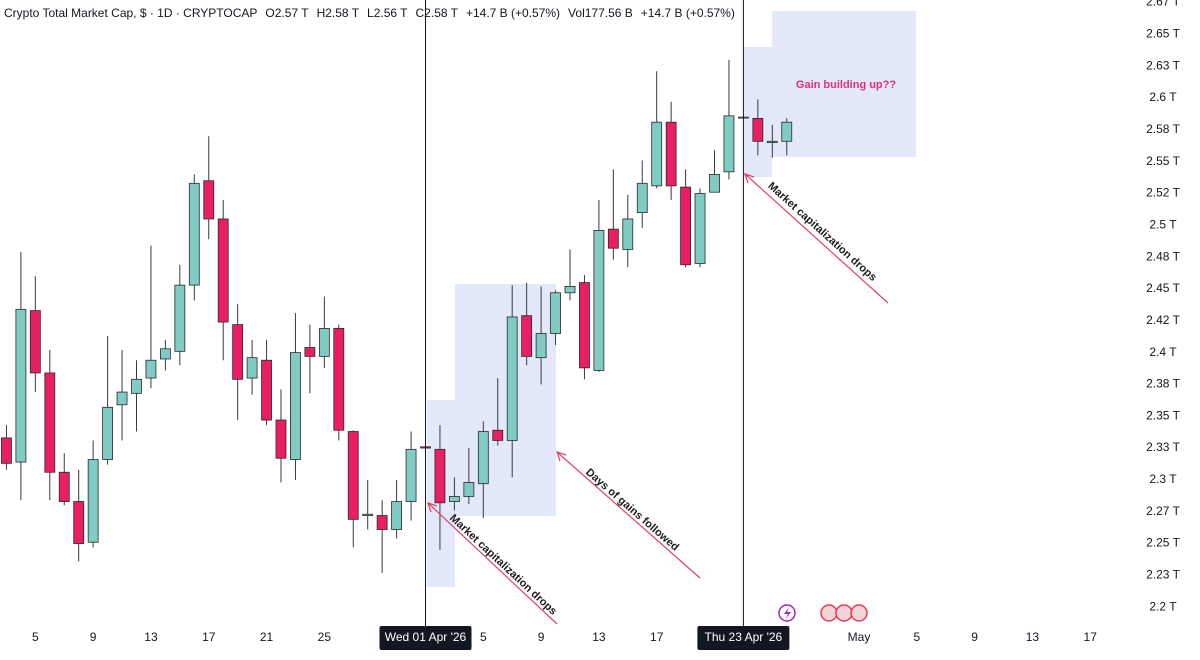 The image size is (1200, 660). Describe the element at coordinates (1163, 4) in the screenshot. I see `y-tick-label: 2.67 T` at that location.